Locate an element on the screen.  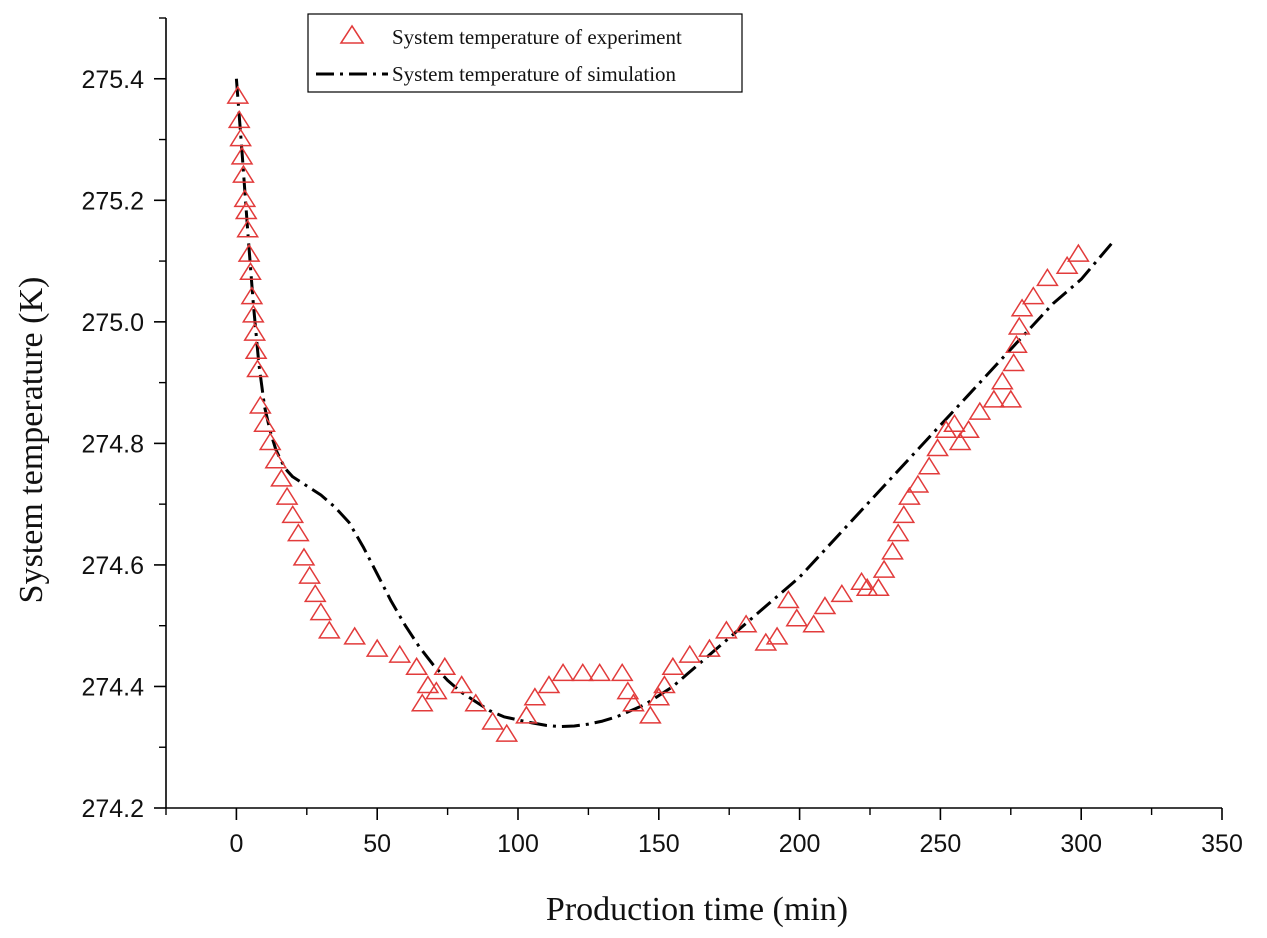
y-ticks: 274.2 274.4 274.6 274.8 275.0 275.2 275.4 is located at coordinates (123, 420).